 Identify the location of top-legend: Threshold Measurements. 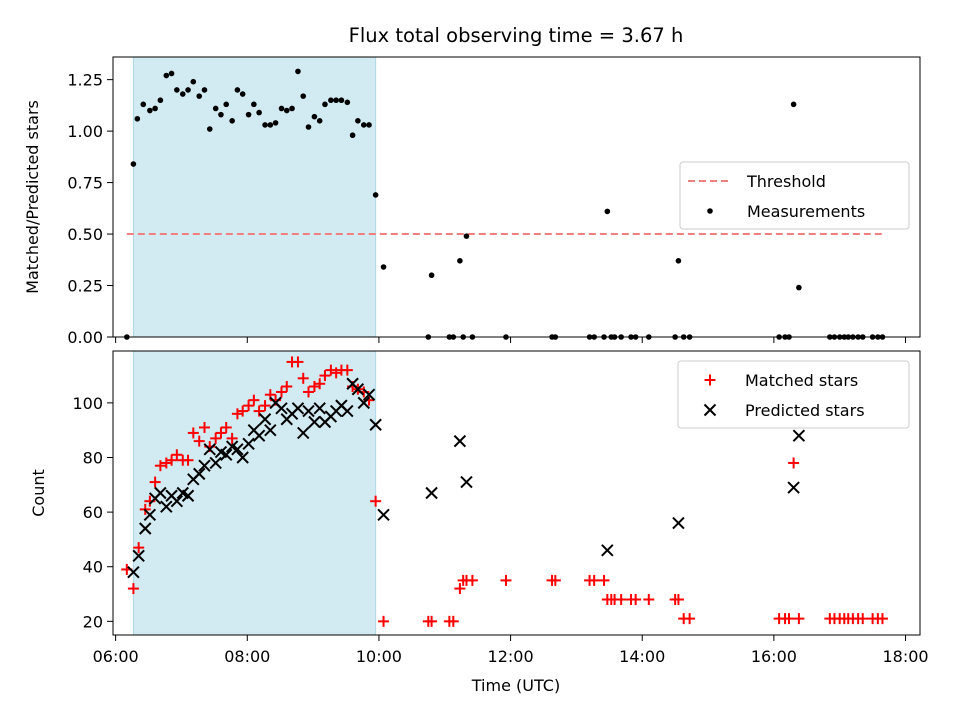
(794, 195).